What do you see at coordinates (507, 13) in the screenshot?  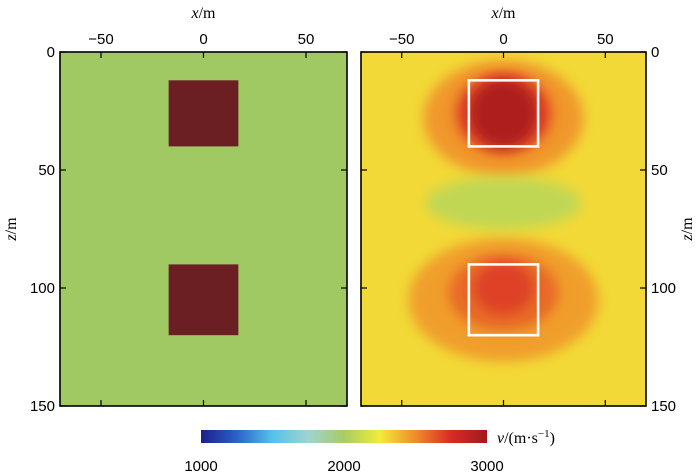 I see `right-x-unit: /m` at bounding box center [507, 13].